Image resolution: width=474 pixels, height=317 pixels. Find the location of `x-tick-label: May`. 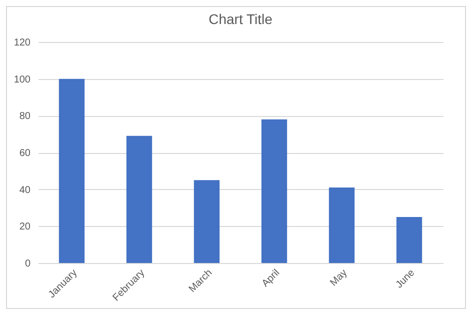

x-tick-label: May is located at coordinates (339, 278).